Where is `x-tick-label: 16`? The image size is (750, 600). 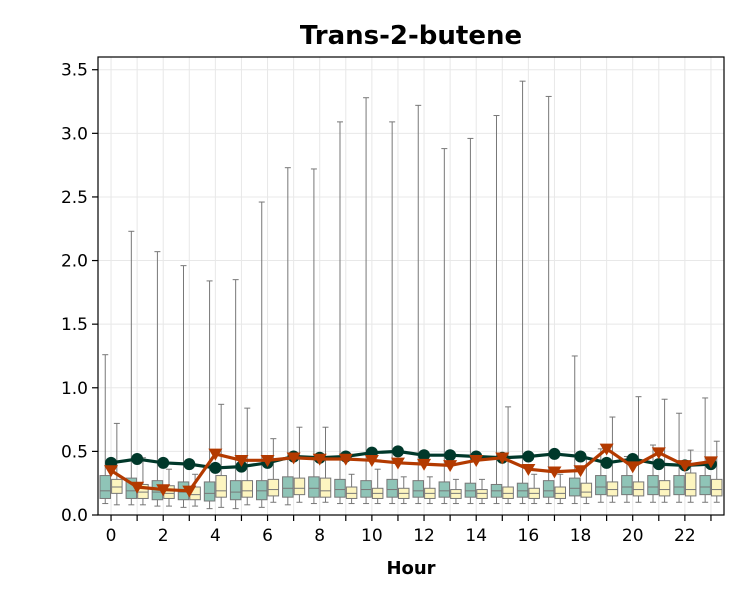 x-tick-label: 16 is located at coordinates (529, 536).